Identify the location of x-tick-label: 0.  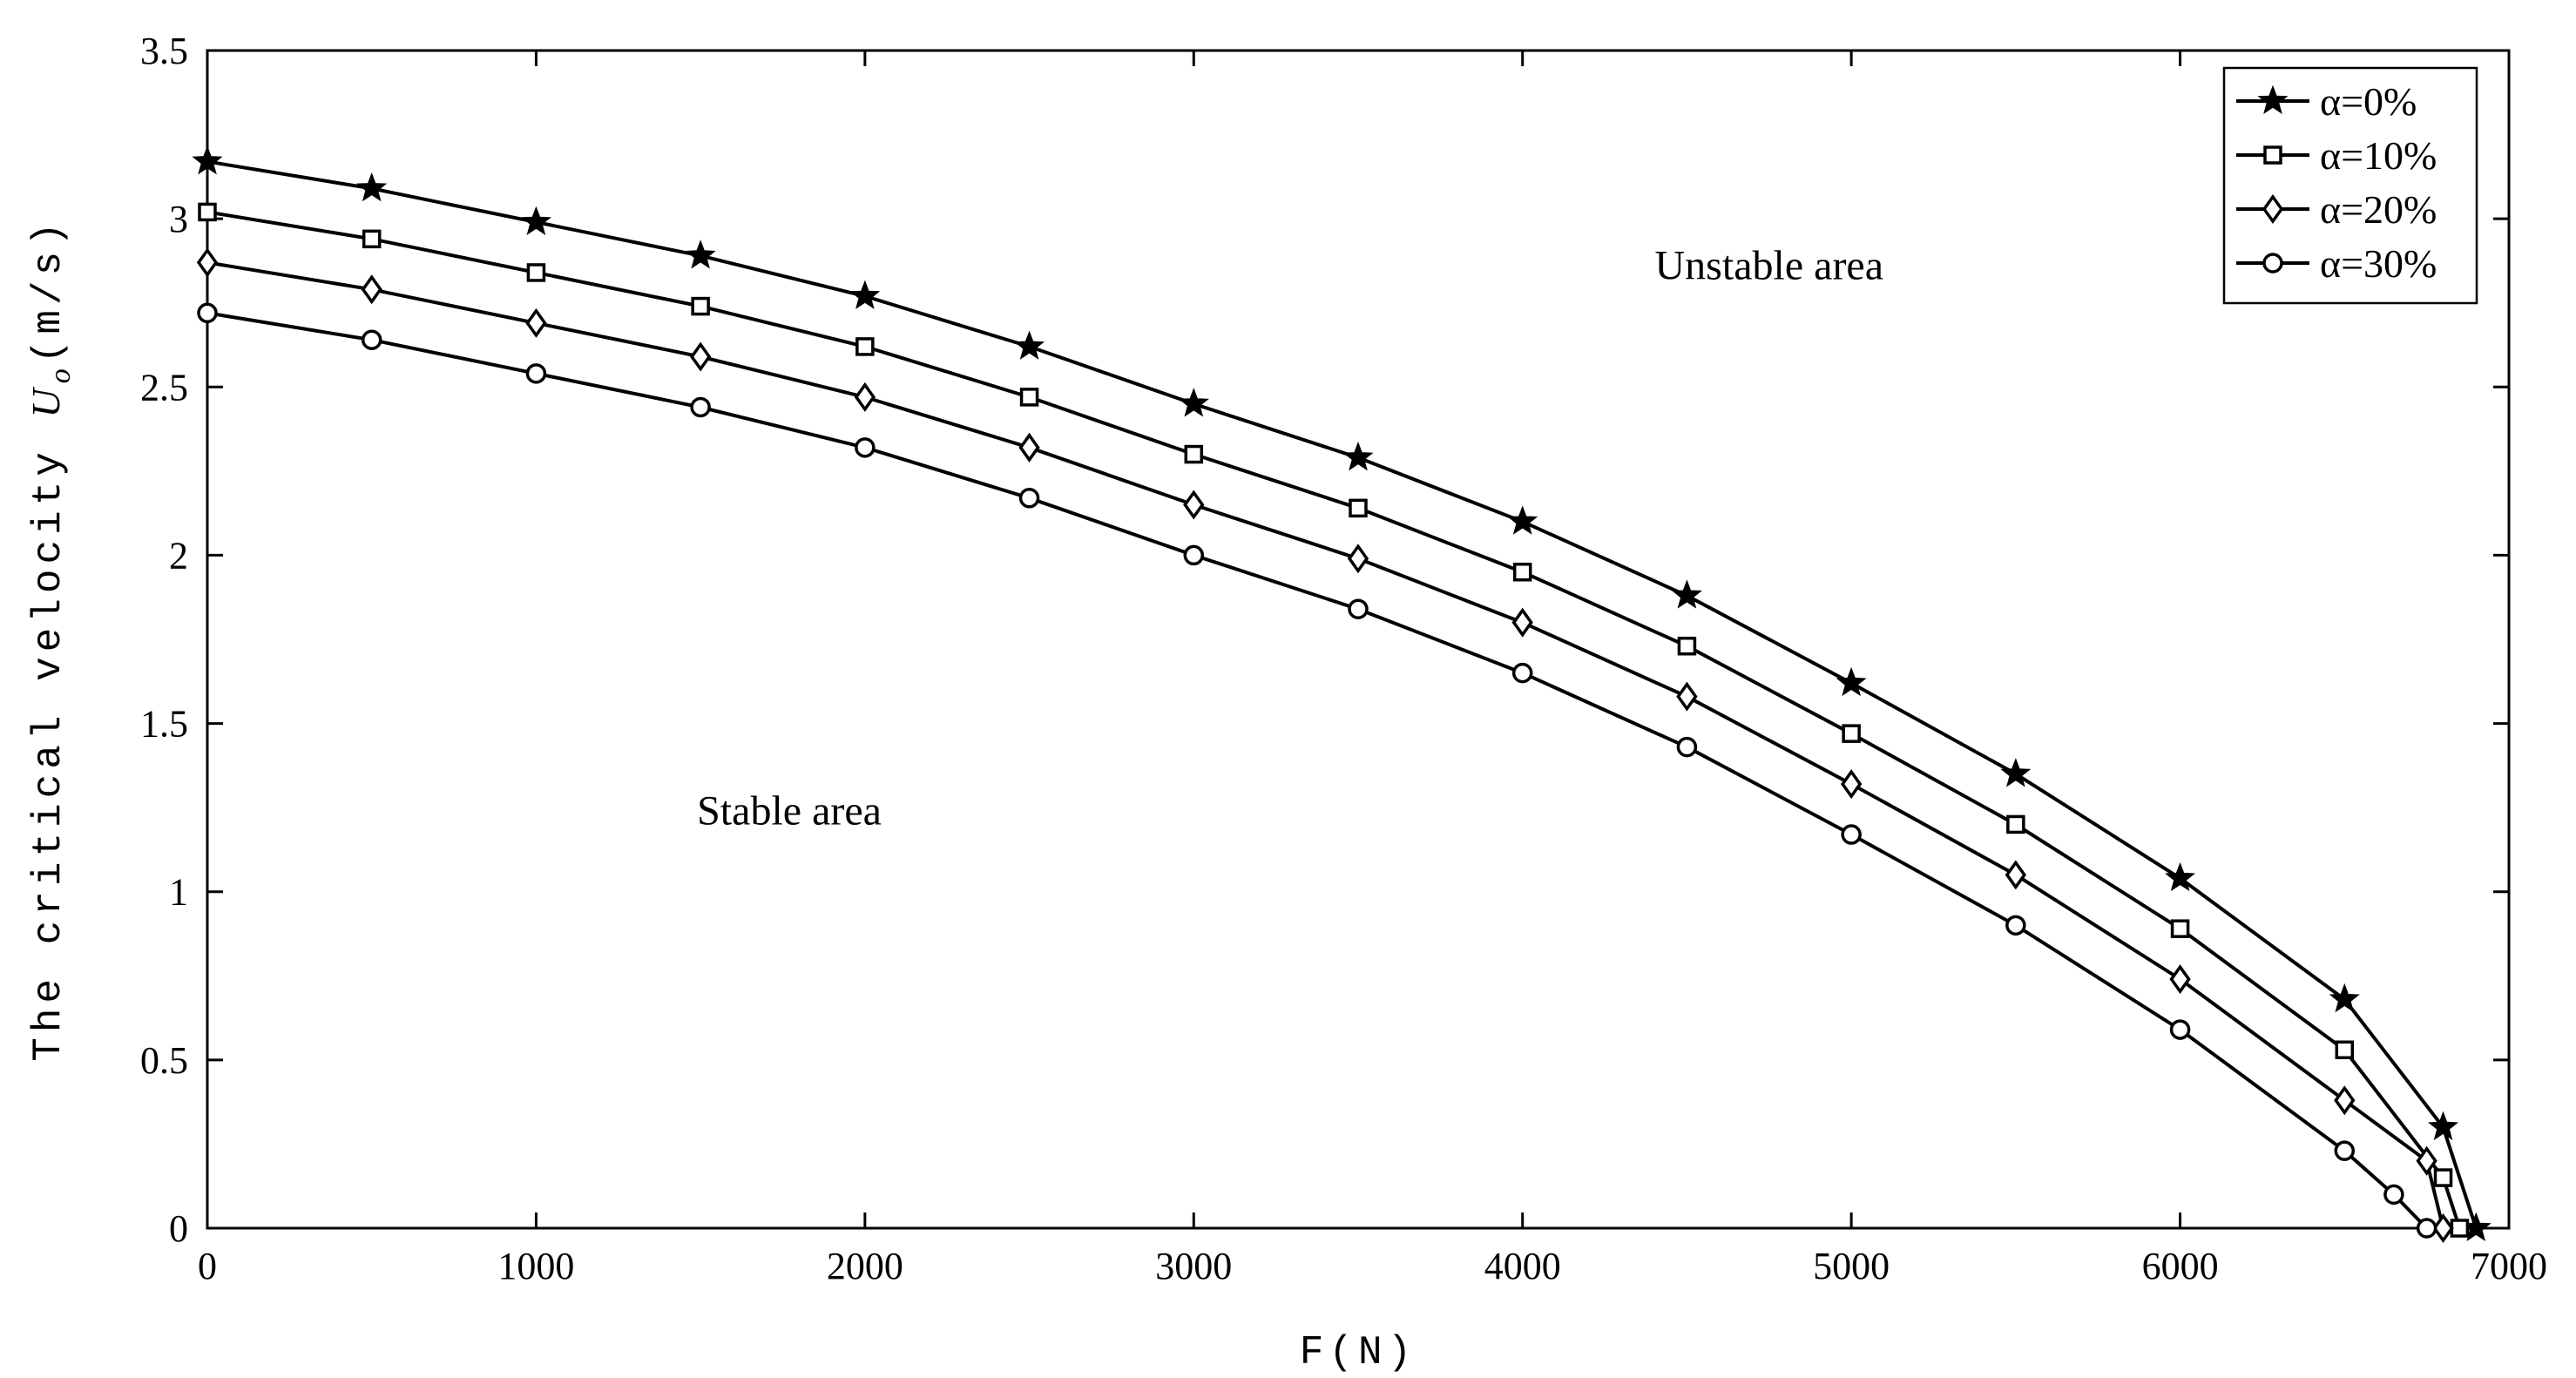
(207, 1266).